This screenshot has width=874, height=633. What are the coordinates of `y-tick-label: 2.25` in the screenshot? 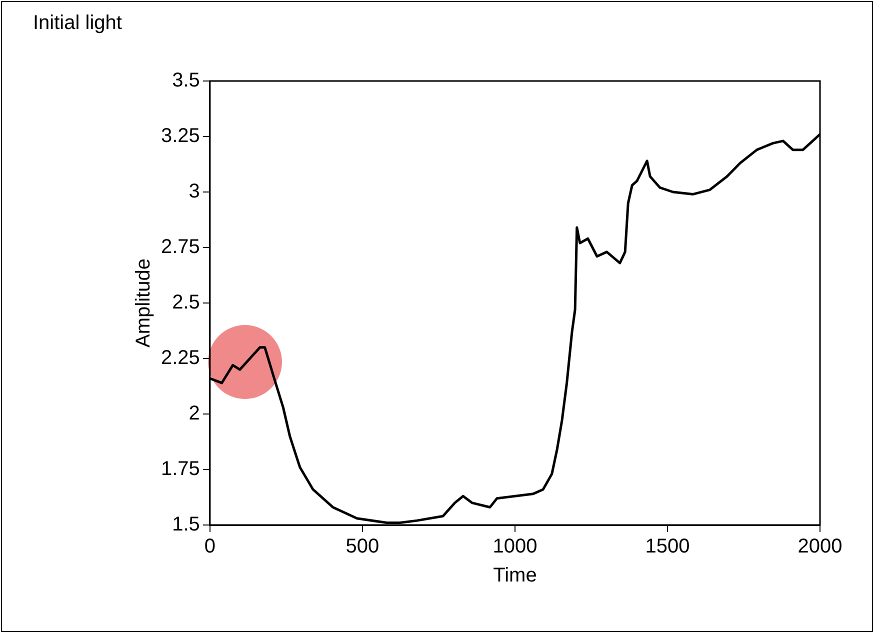 It's located at (180, 358).